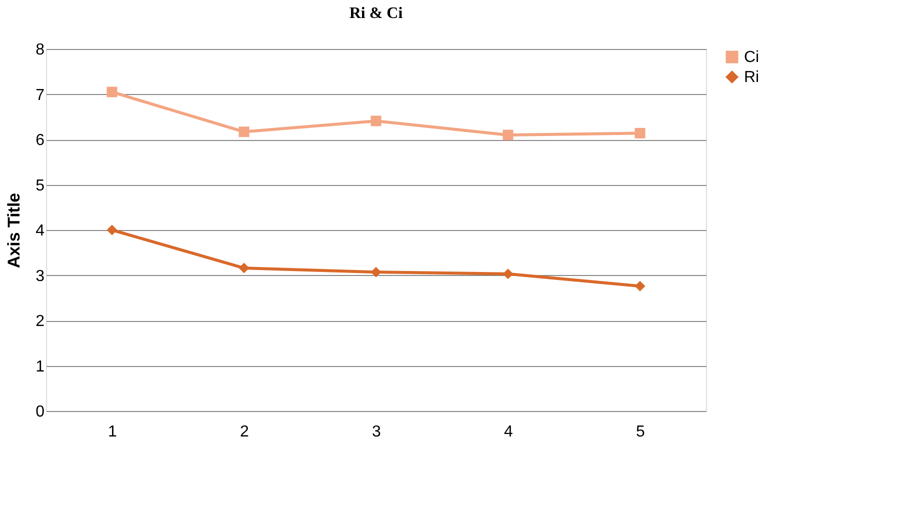  Describe the element at coordinates (40, 140) in the screenshot. I see `y-tick-label: 6` at that location.